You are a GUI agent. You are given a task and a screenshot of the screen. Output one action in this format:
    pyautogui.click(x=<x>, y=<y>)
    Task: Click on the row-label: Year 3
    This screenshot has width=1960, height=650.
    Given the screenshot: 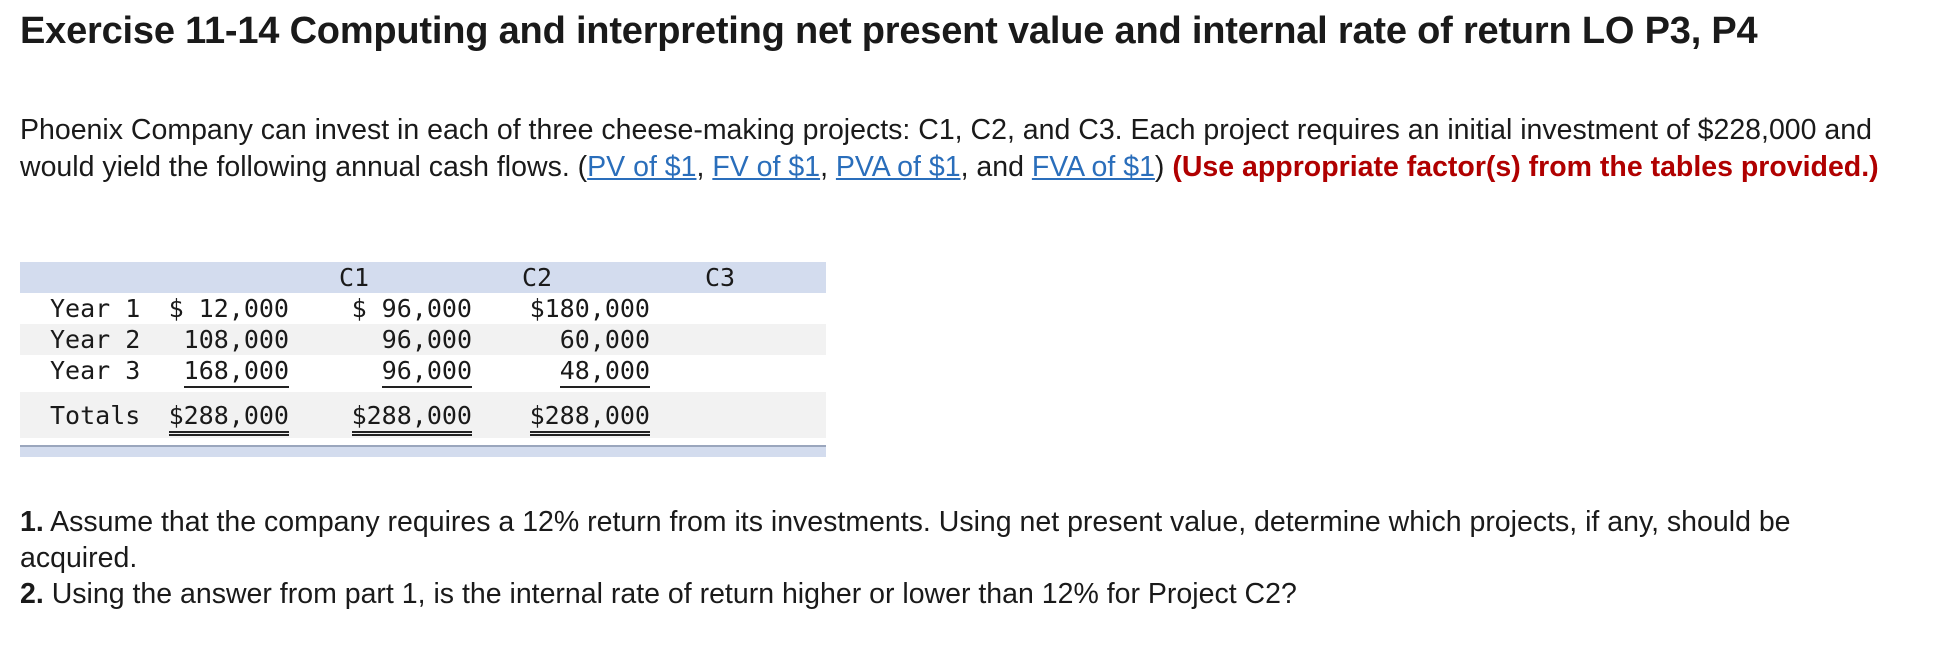 What is the action you would take?
    pyautogui.click(x=95, y=370)
    